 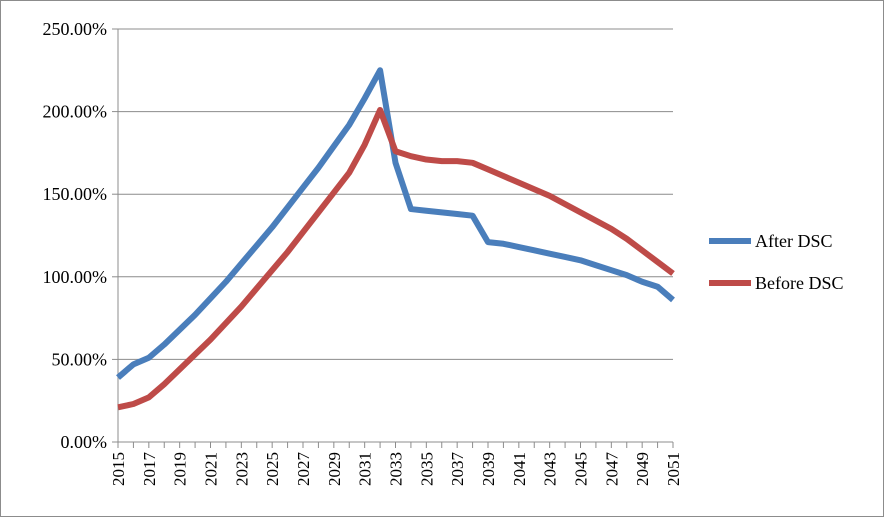 I want to click on x-tick-label: 2017, so click(x=149, y=469).